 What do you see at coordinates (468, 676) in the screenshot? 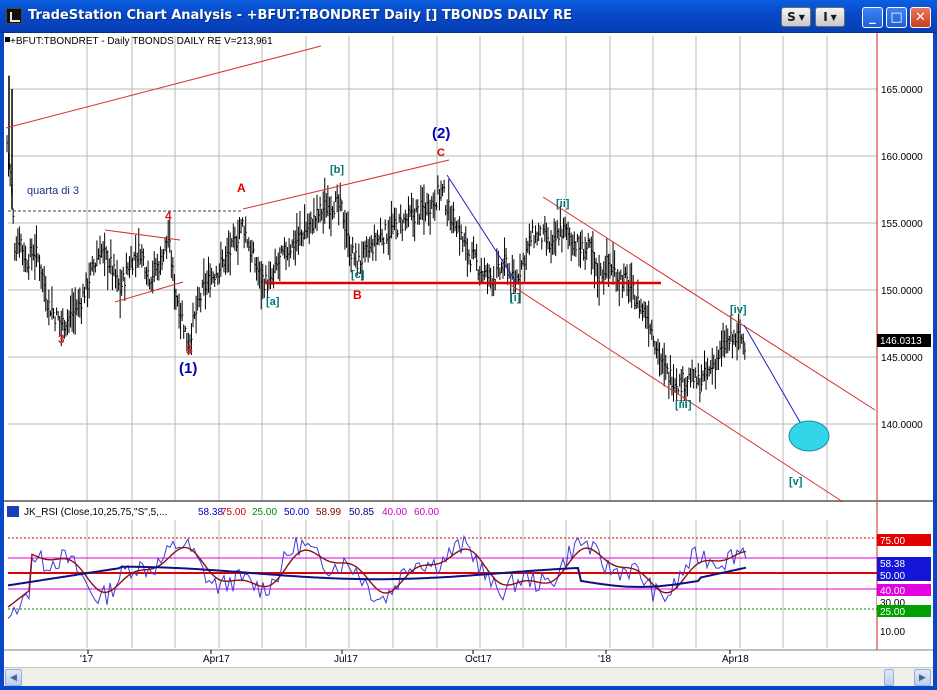
I see `horizontal-scrollbar: ◀ ▶` at bounding box center [468, 676].